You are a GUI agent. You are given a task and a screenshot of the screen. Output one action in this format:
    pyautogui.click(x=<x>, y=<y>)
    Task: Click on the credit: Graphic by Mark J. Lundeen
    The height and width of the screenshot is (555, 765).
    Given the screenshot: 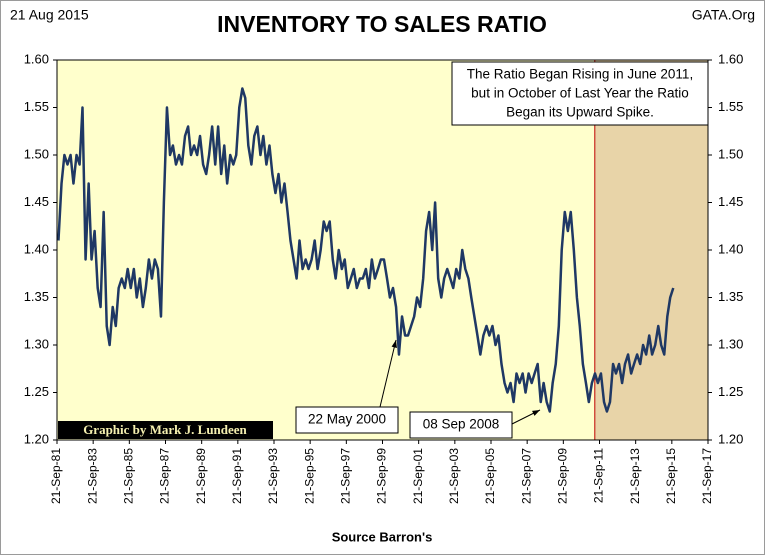 What is the action you would take?
    pyautogui.click(x=165, y=429)
    